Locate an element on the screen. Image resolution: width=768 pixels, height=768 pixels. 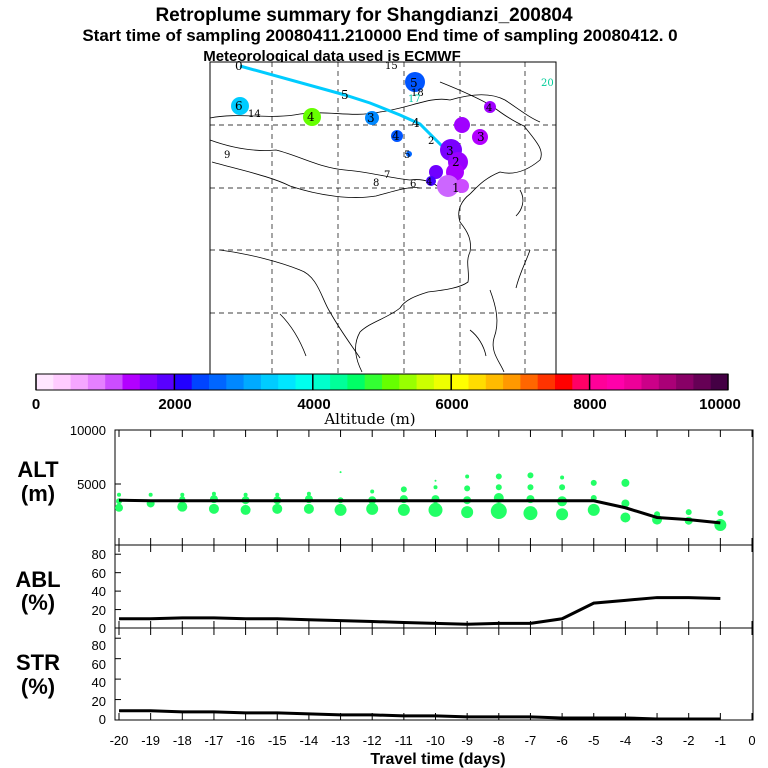
colorbar-label: Altitude (m) is located at coordinates (369, 419).